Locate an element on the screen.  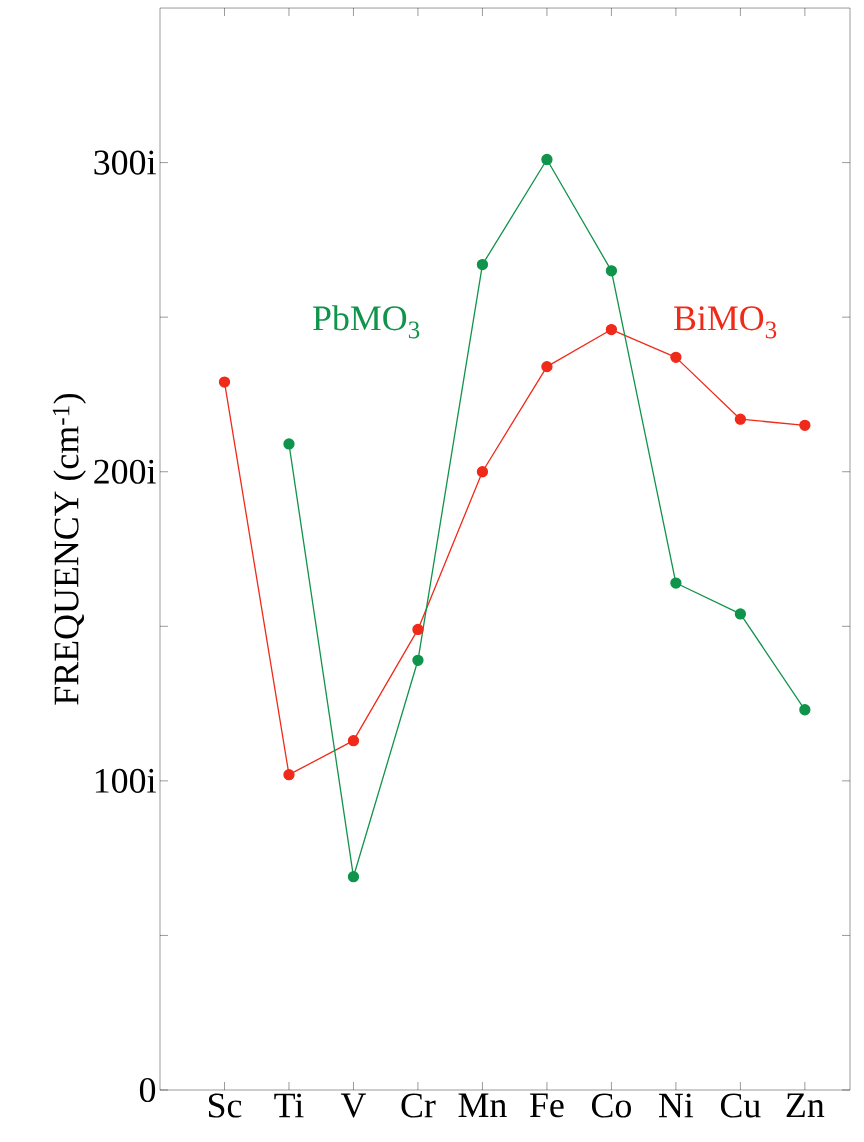
x-tick-label: Zn is located at coordinates (805, 1105).